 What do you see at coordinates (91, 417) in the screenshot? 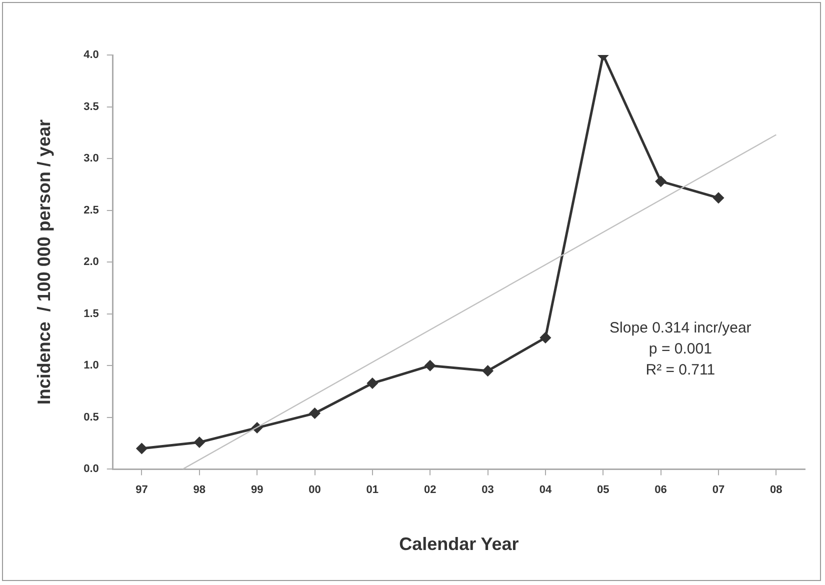
I see `y-tick-label: 0.5` at bounding box center [91, 417].